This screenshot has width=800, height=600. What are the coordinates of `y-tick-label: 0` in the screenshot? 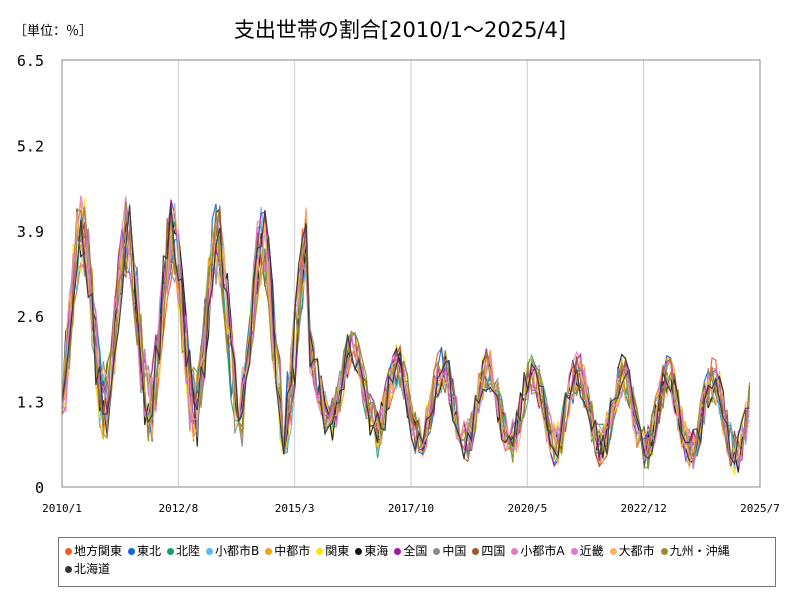 It's located at (39, 488).